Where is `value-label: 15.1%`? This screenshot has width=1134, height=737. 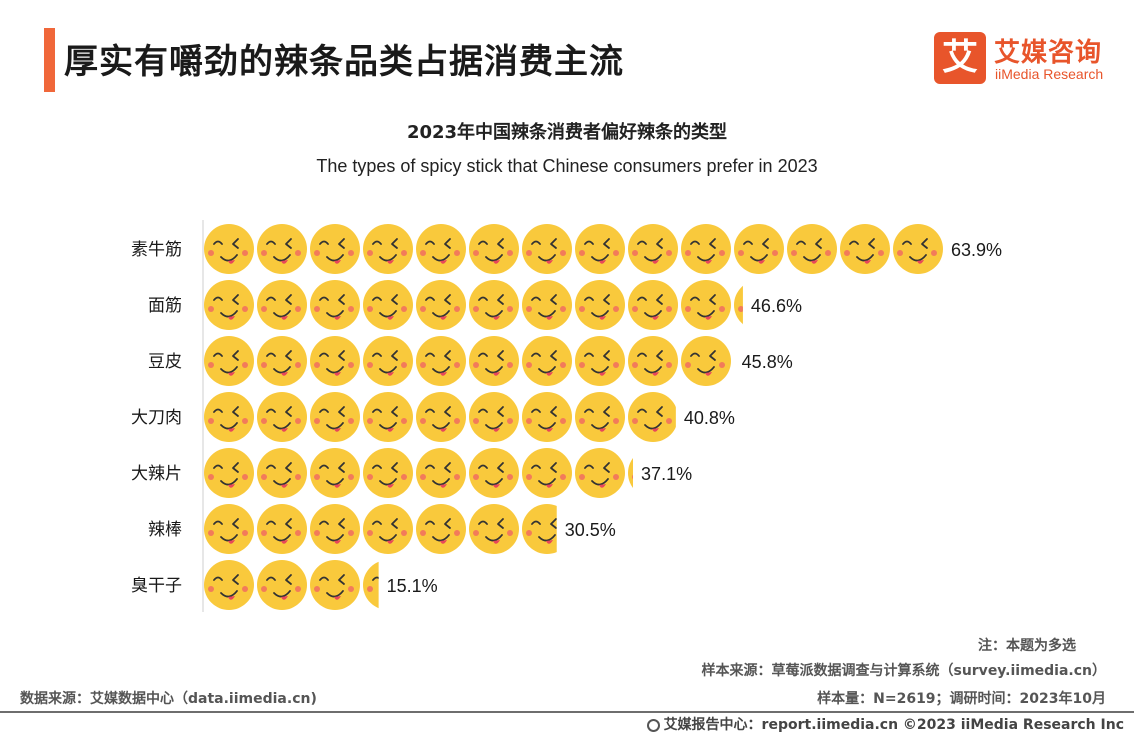 value-label: 15.1% is located at coordinates (412, 586).